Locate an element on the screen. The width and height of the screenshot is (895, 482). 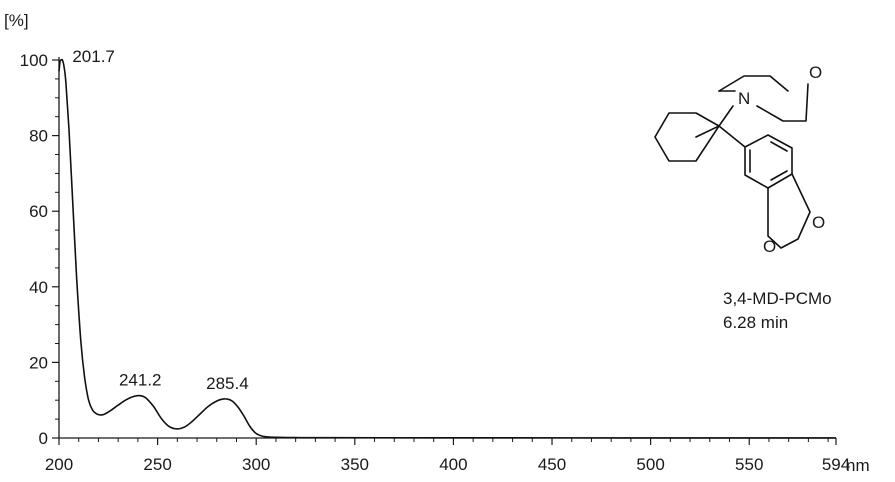
compound-name: 3,4-MD-PCMo is located at coordinates (777, 298).